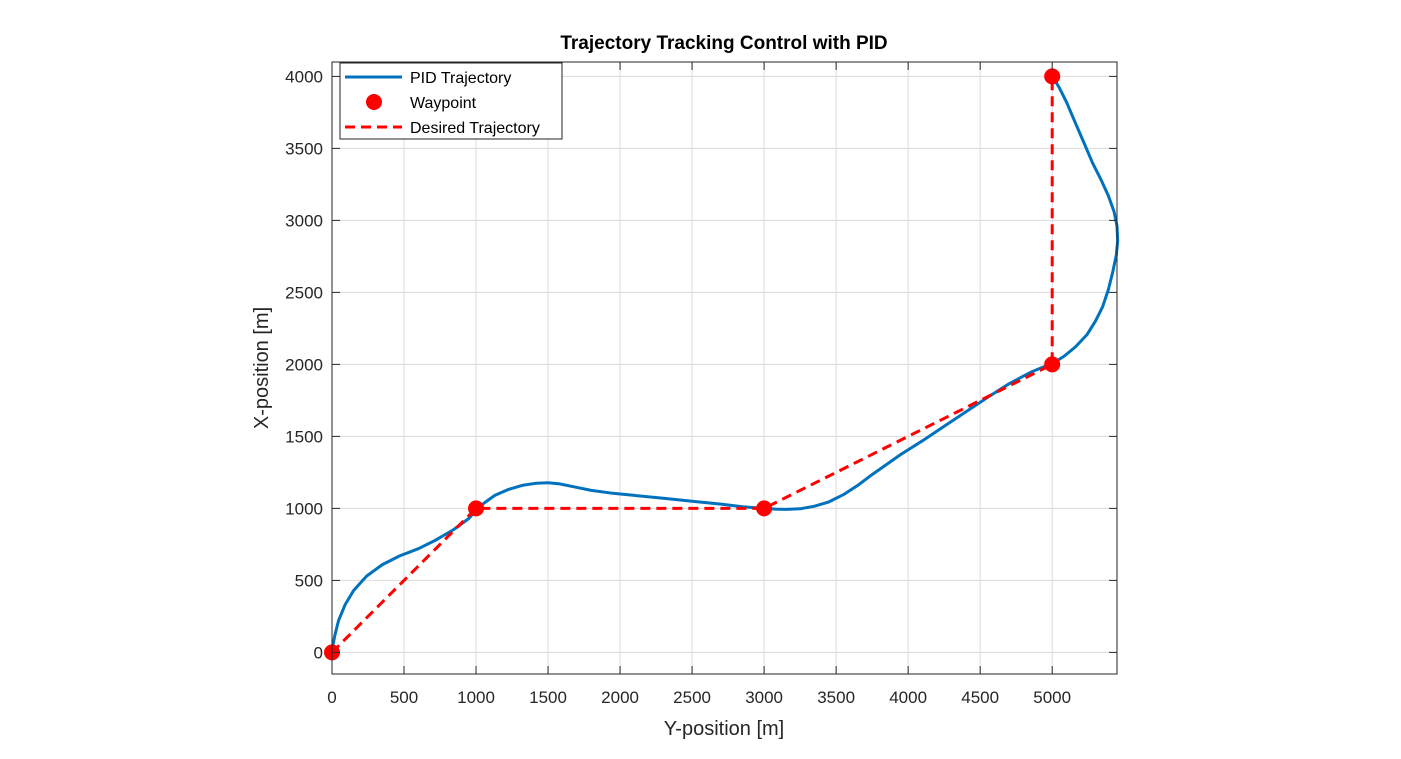 This screenshot has height=759, width=1401. I want to click on y-tick-label: 3000, so click(304, 220).